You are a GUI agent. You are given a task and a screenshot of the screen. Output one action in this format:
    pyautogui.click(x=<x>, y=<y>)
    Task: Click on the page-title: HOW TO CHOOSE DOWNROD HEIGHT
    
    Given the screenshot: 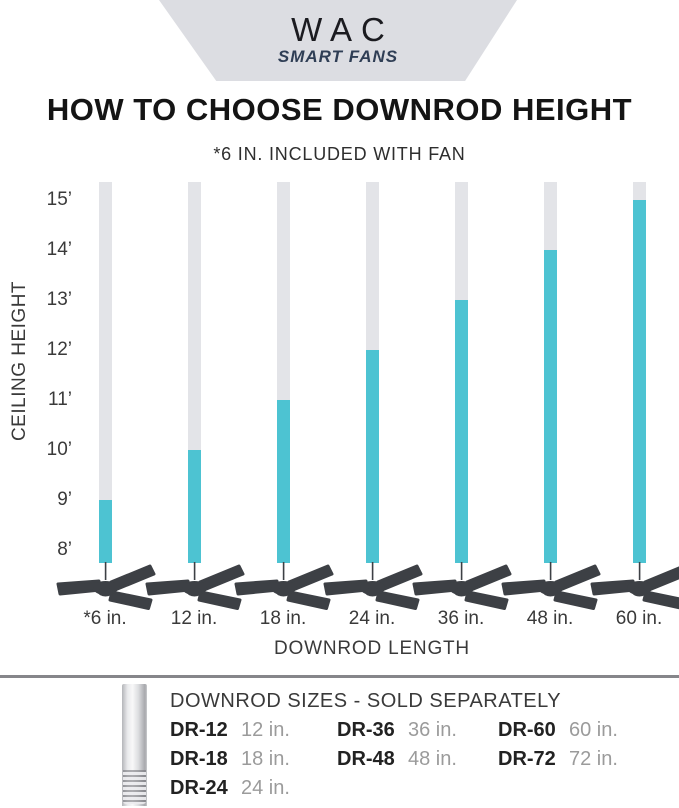 What is the action you would take?
    pyautogui.click(x=339, y=109)
    